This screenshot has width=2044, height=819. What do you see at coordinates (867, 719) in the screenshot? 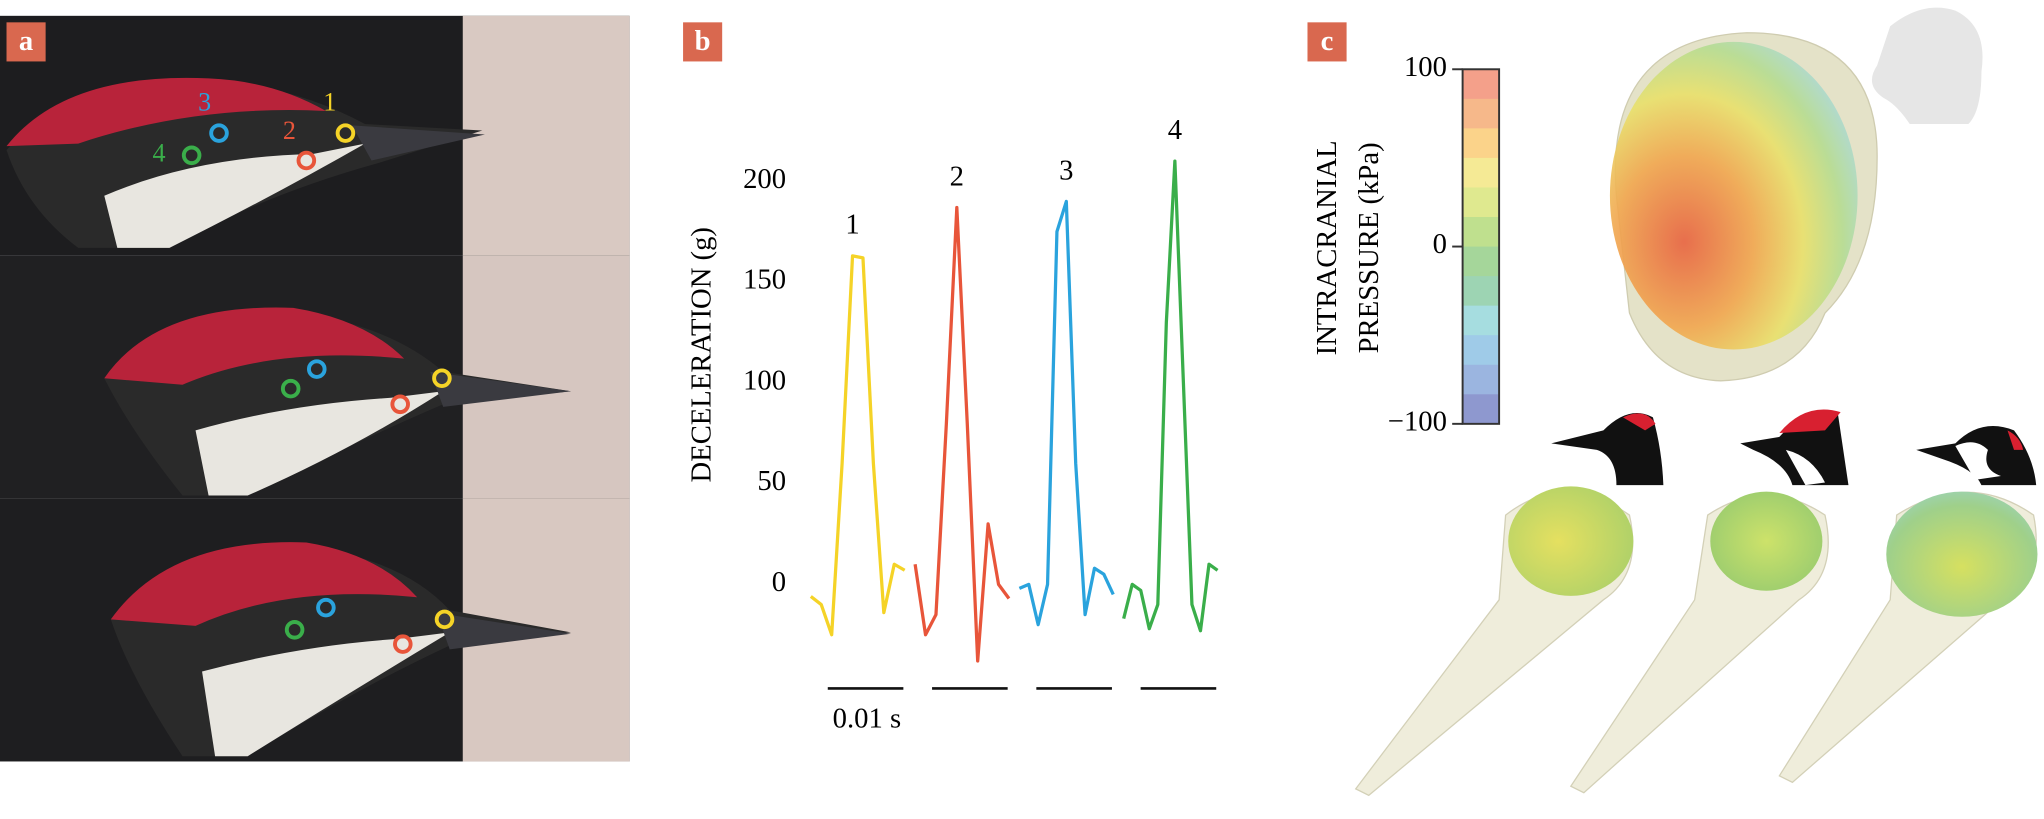
I see `scale-bar-label: 0.01 s` at bounding box center [867, 719].